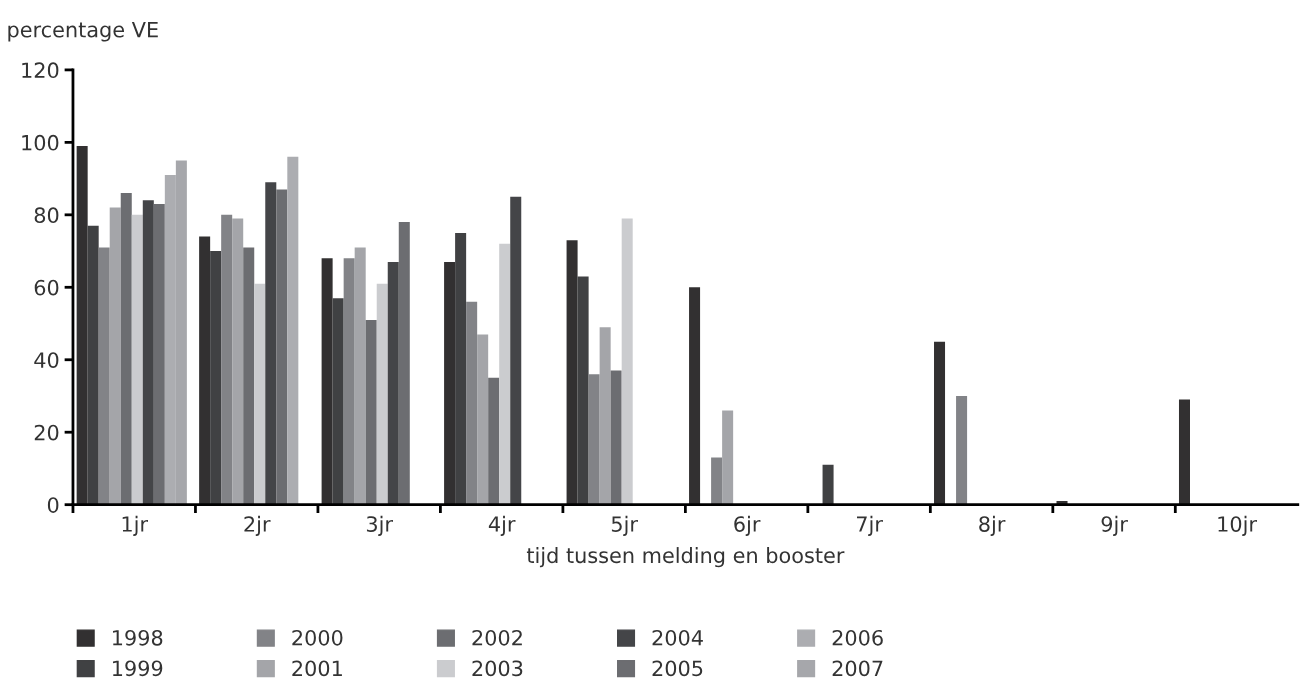  What do you see at coordinates (46, 432) in the screenshot?
I see `y-tick-label: 20` at bounding box center [46, 432].